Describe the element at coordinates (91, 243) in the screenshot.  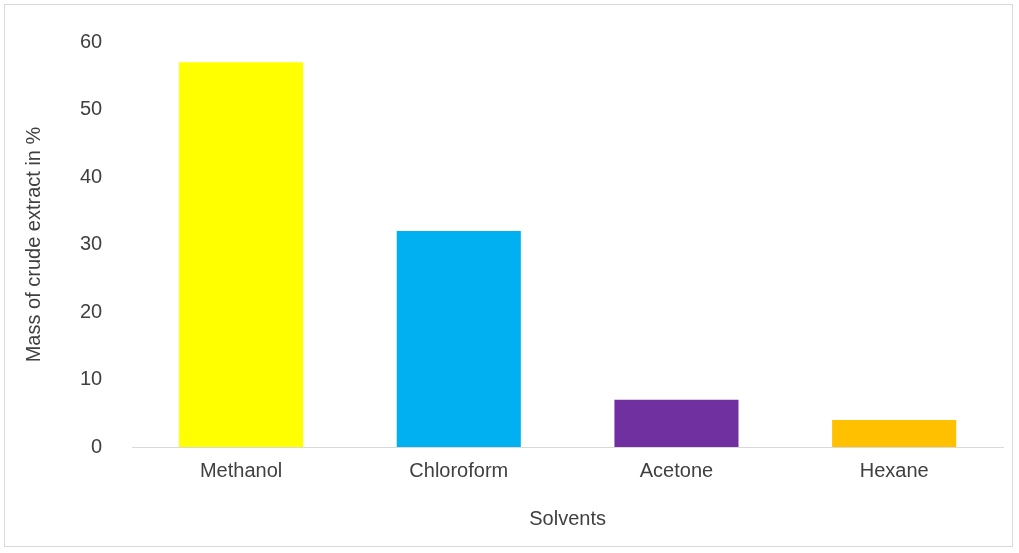
I see `y-tick-label: 30` at that location.